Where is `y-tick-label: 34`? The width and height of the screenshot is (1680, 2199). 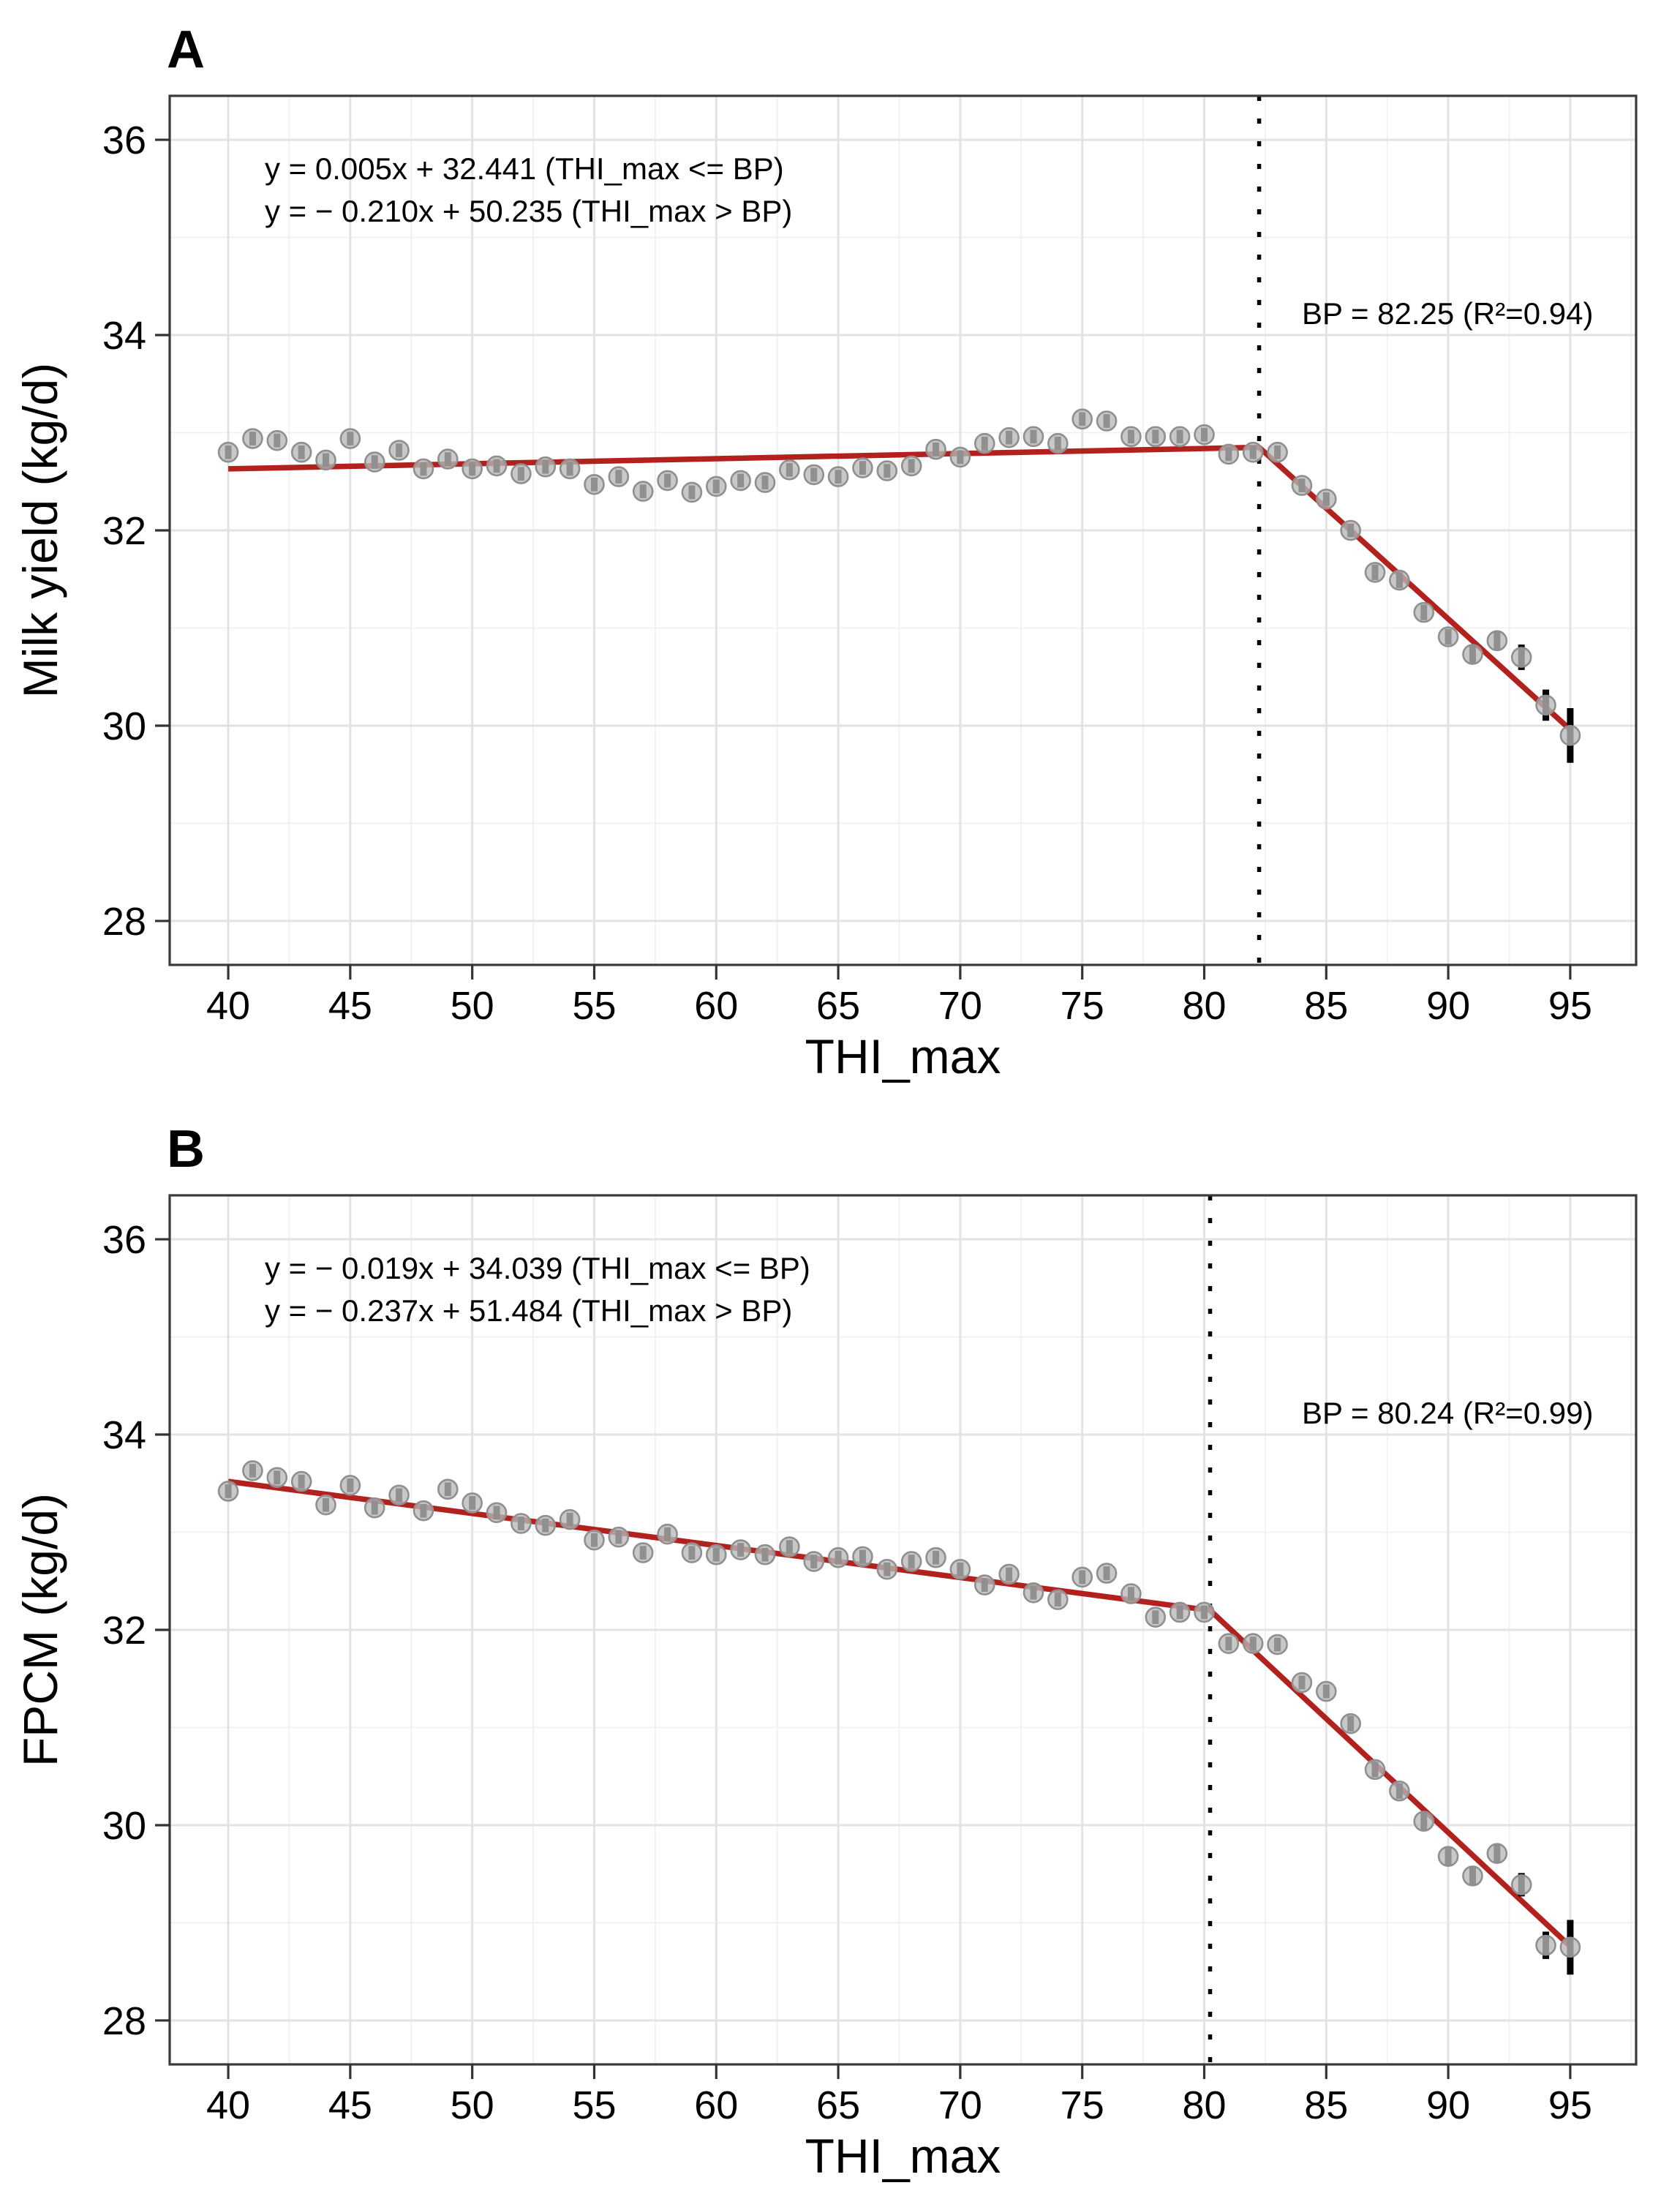
y-tick-label: 34 is located at coordinates (124, 1435).